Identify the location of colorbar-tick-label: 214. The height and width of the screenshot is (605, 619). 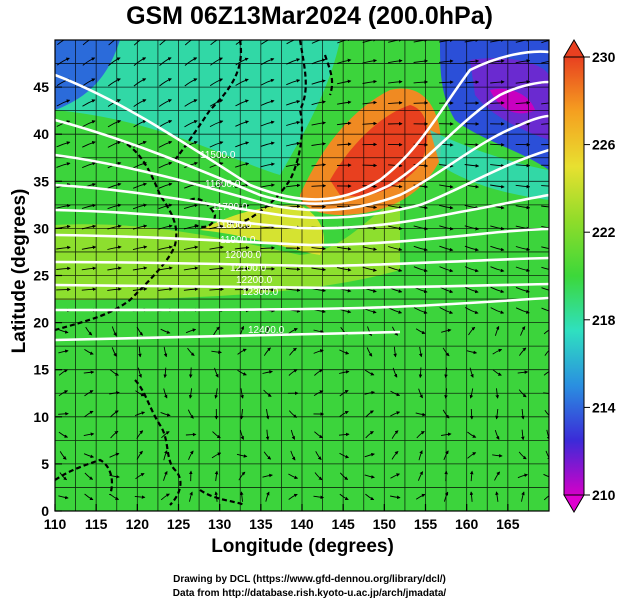
(604, 407).